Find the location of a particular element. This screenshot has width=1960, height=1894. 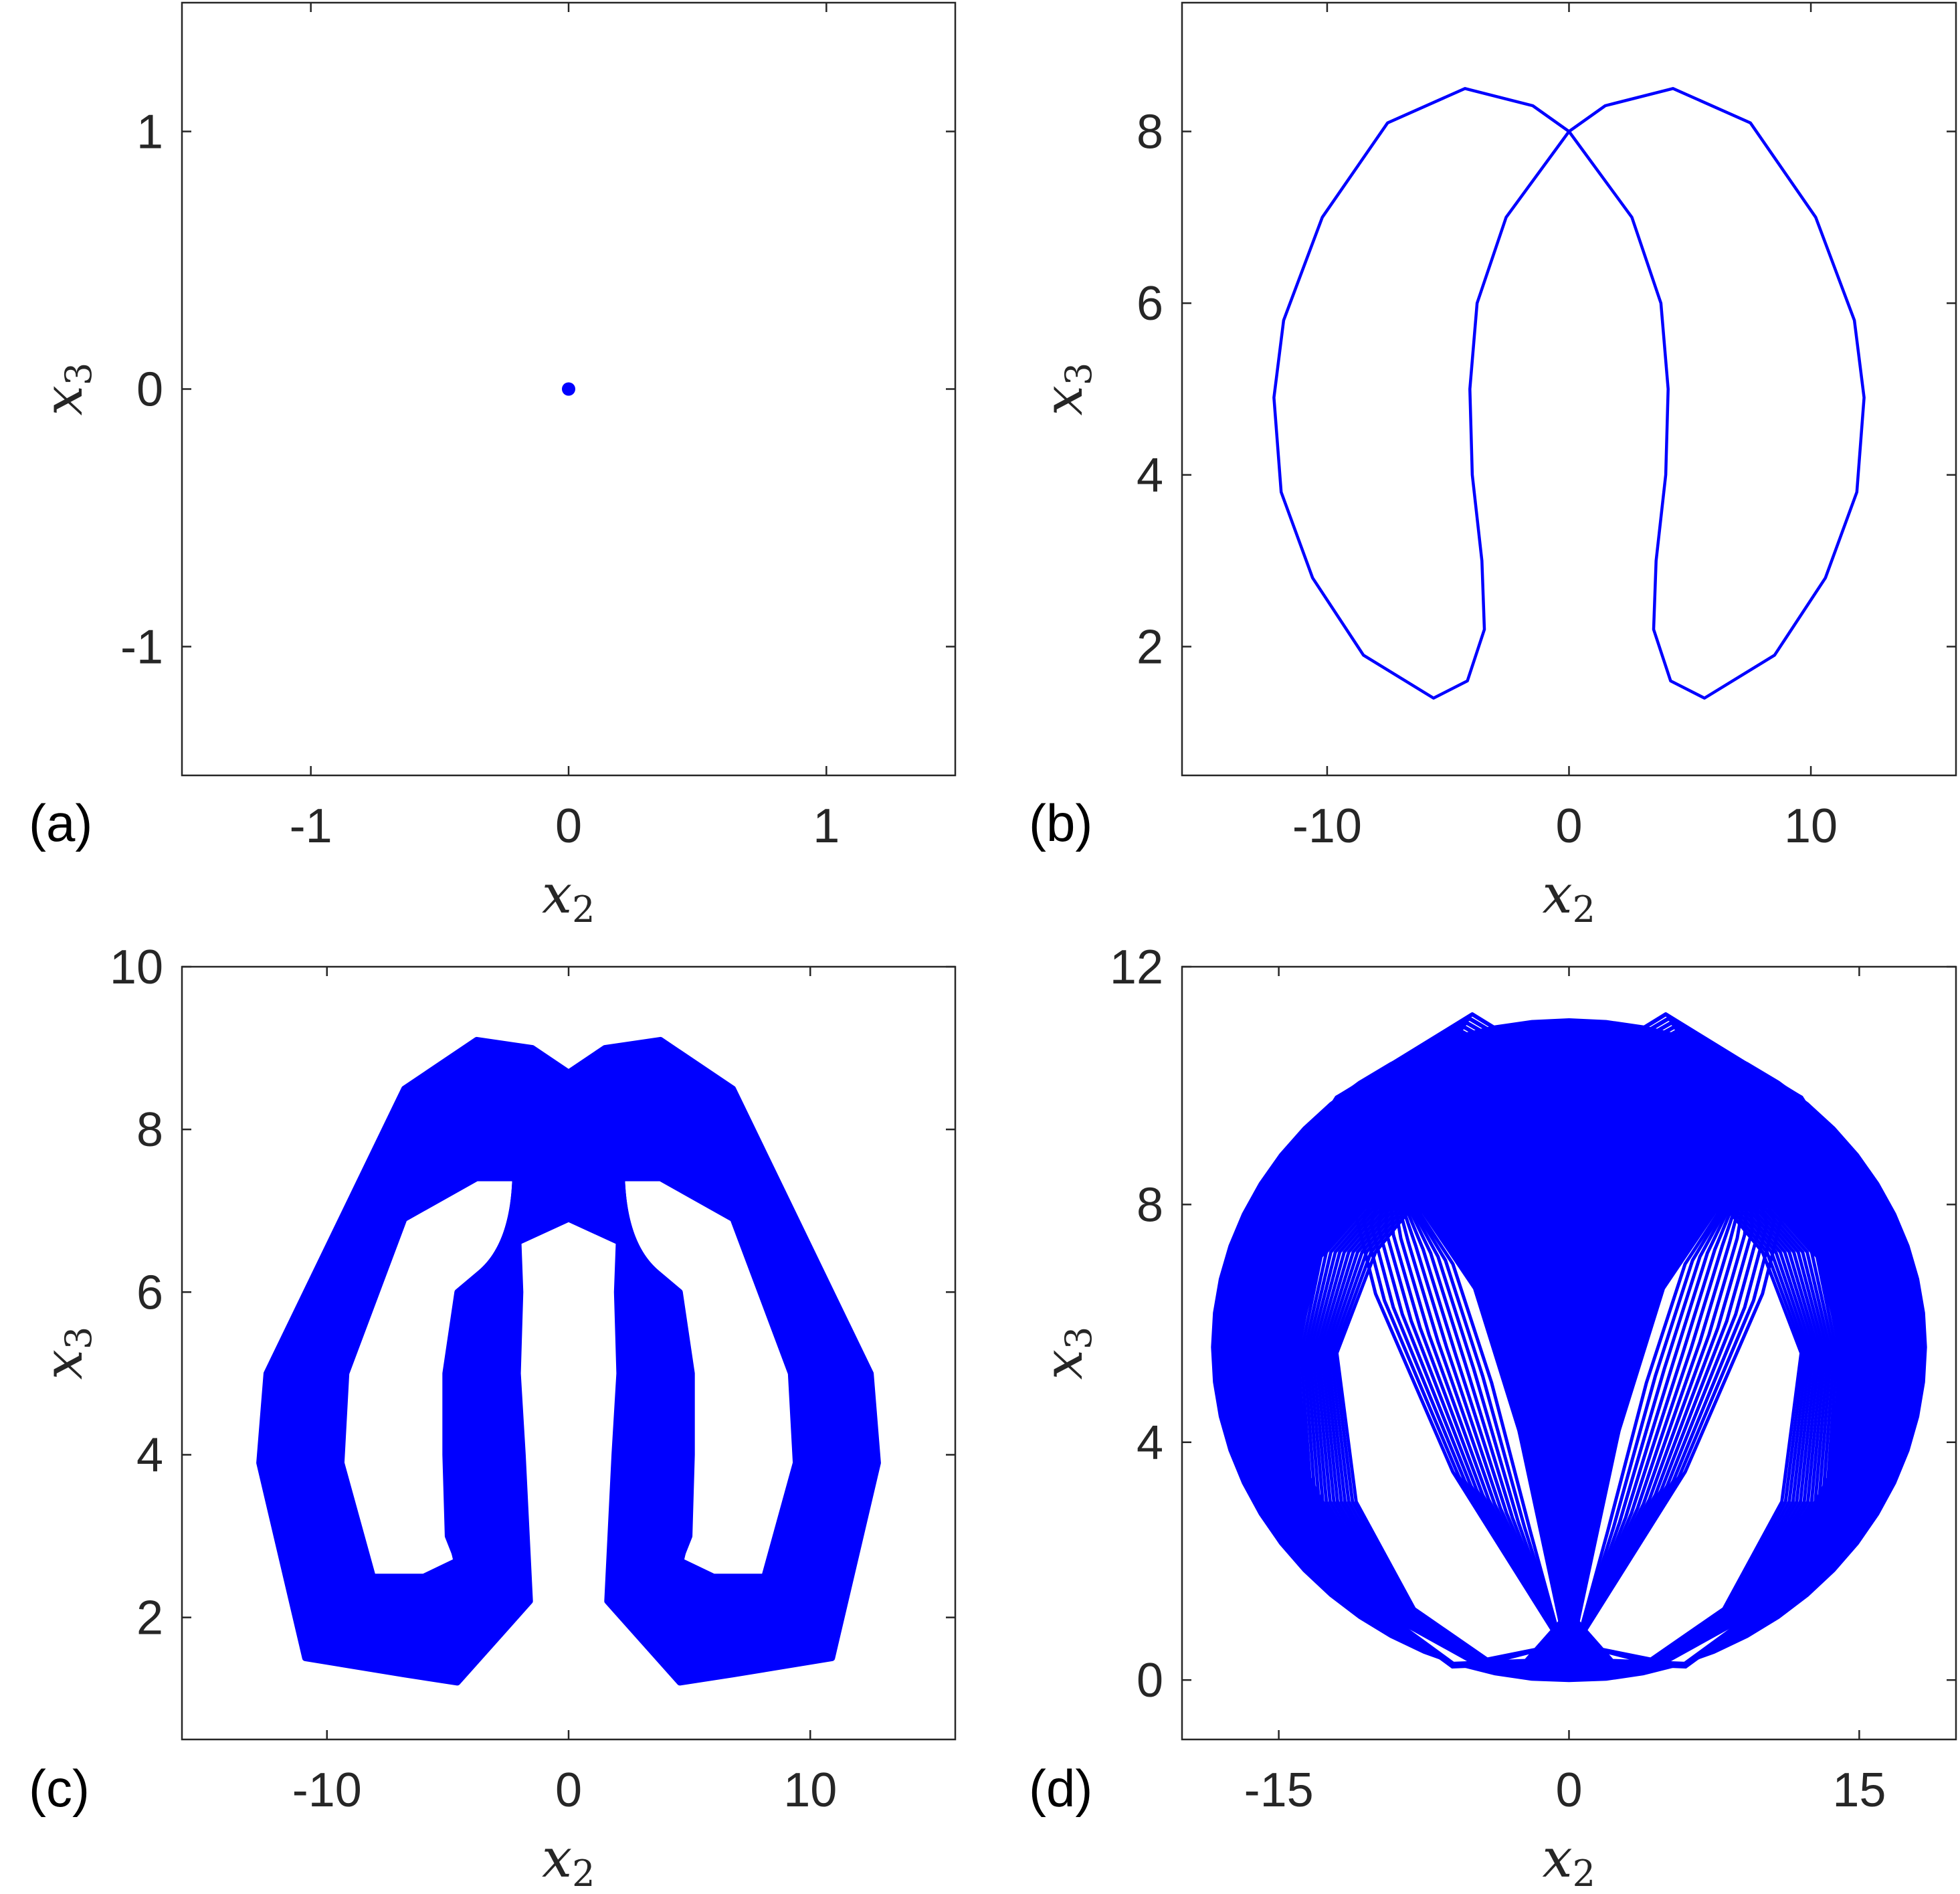

fixed-point-marker is located at coordinates (568, 389).